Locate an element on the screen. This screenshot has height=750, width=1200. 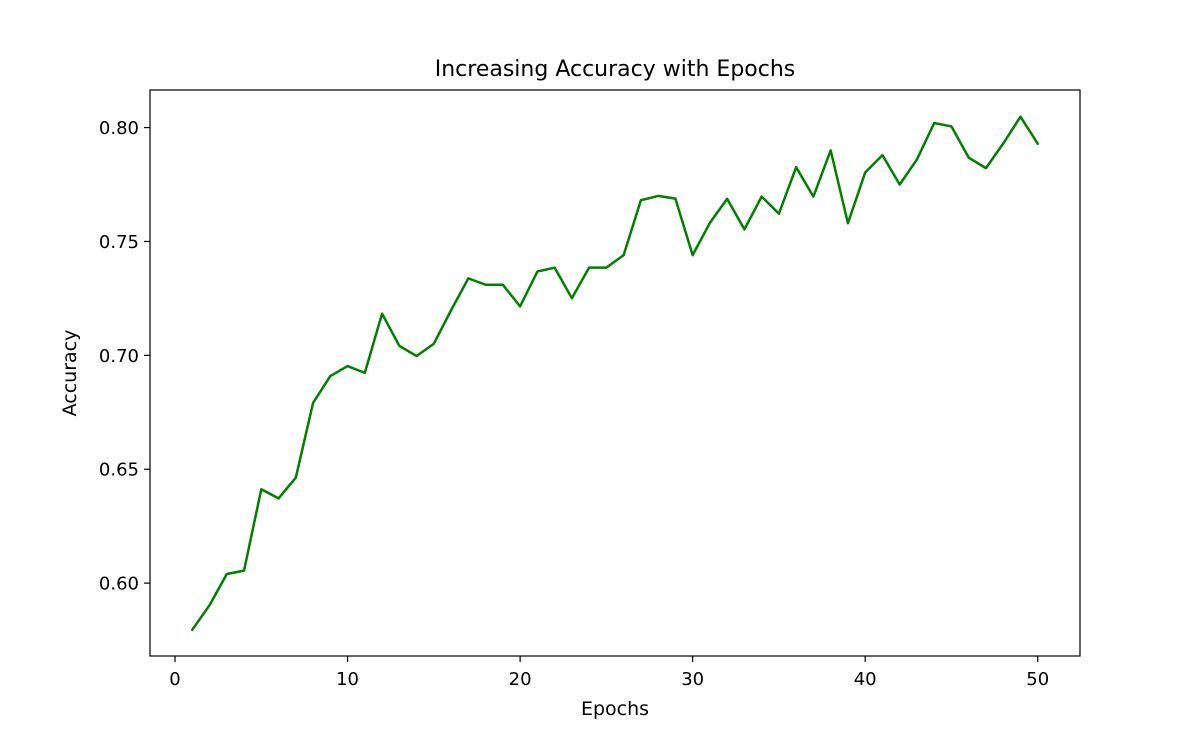
x-tick-label: 0 is located at coordinates (174, 679).